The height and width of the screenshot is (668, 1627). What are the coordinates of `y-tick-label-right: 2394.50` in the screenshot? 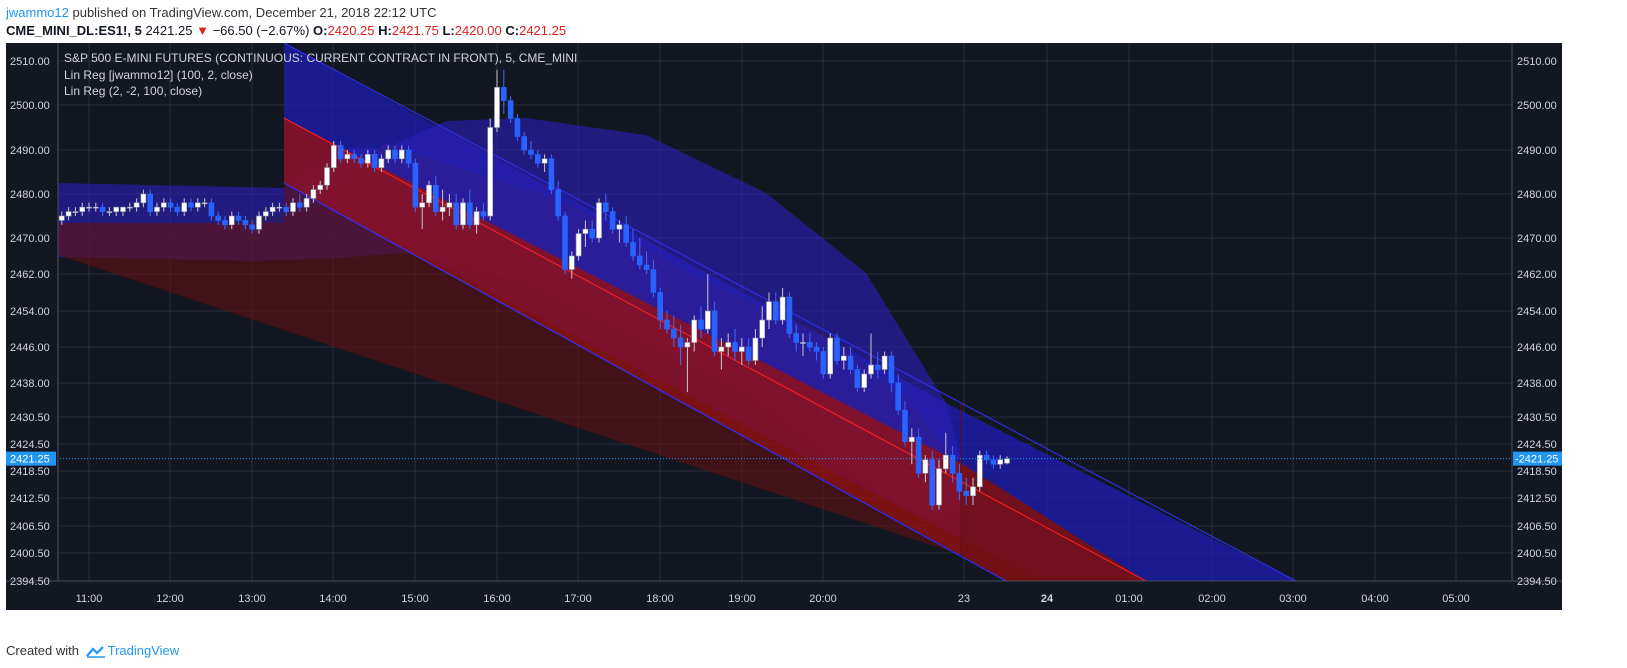 It's located at (1537, 582).